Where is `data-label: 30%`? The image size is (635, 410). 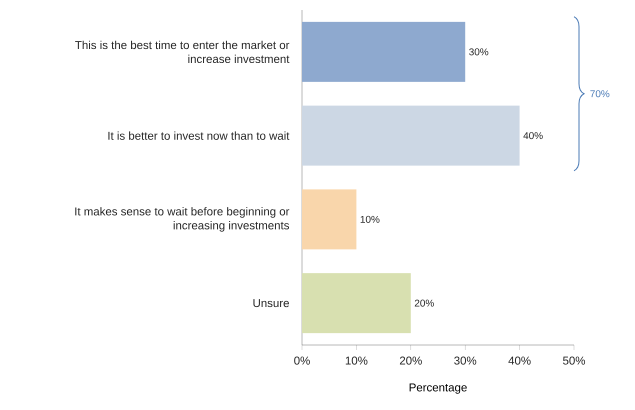
data-label: 30% is located at coordinates (478, 52).